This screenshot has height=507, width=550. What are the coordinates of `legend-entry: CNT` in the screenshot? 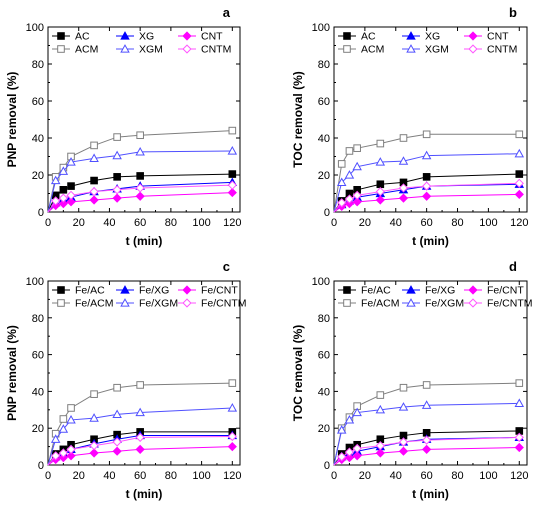 It's located at (486, 37).